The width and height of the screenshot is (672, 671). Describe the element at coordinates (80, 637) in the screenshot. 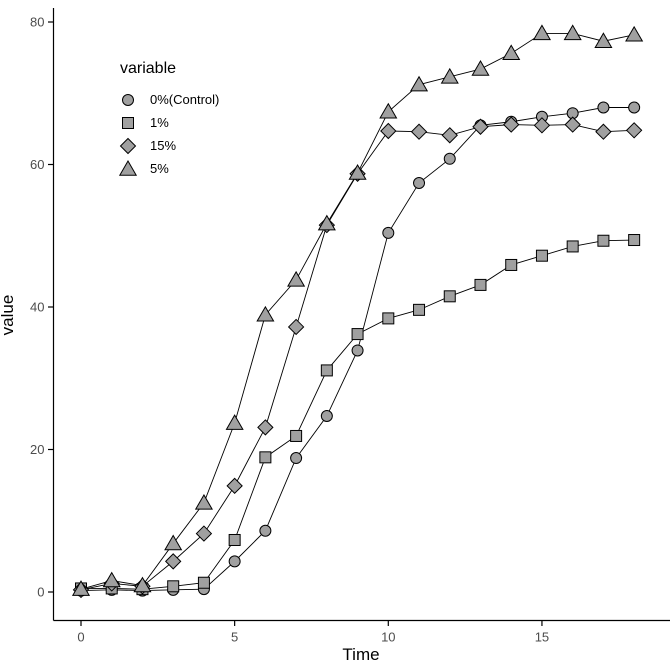

I see `x-tick-label: 0` at that location.